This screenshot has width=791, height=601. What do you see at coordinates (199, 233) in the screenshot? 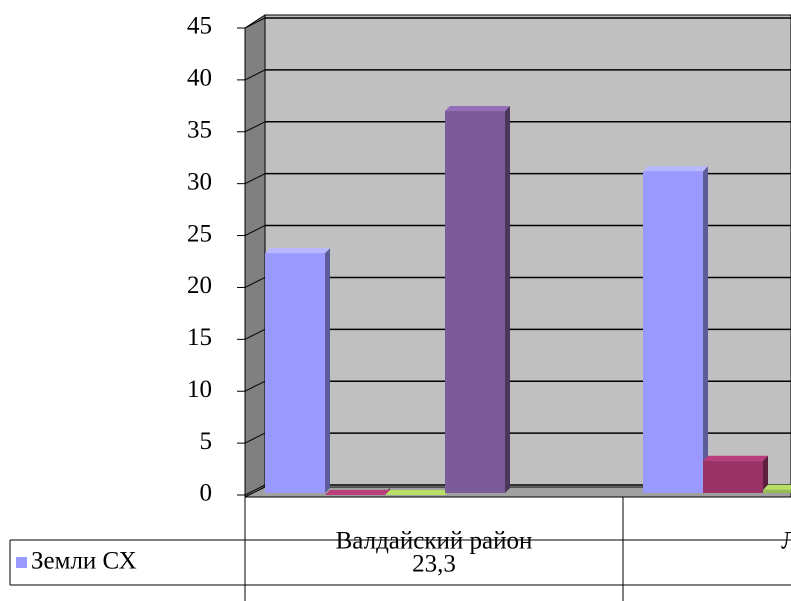
I see `y-tick-label: 25` at bounding box center [199, 233].